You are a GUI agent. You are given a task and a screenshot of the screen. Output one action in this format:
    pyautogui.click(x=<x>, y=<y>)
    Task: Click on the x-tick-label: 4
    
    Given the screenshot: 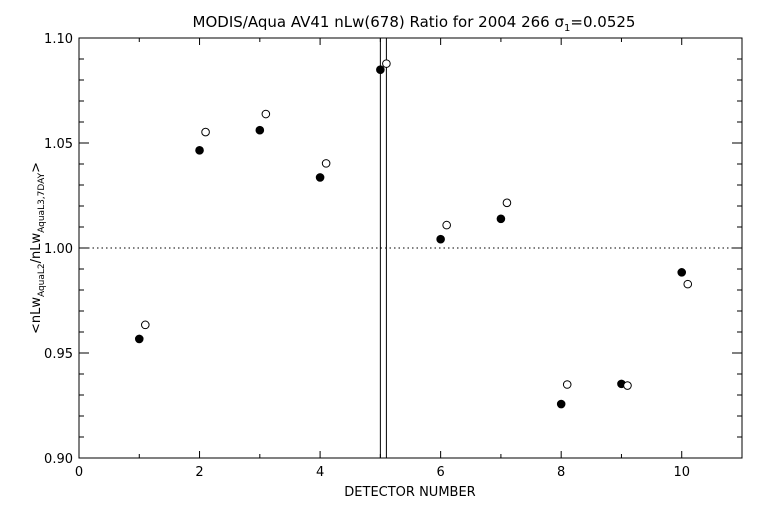 What is the action you would take?
    pyautogui.click(x=320, y=472)
    